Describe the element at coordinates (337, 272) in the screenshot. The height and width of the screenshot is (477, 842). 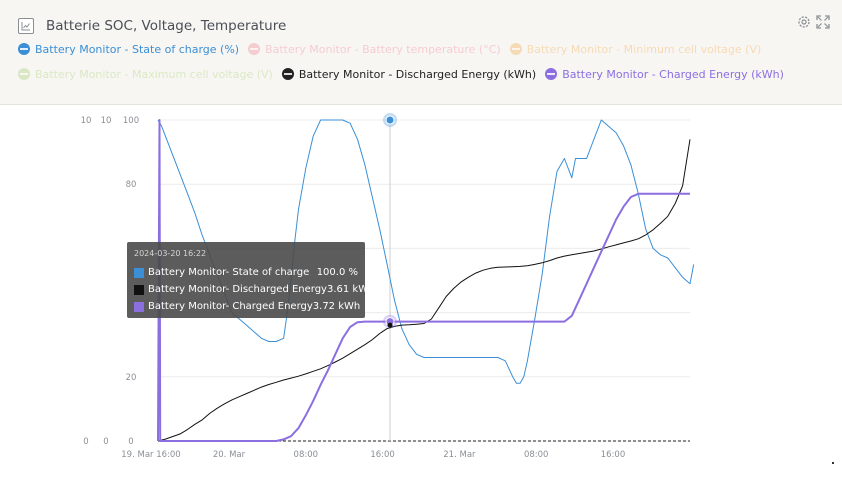
I see `tooltip-value: 100.0 %` at that location.